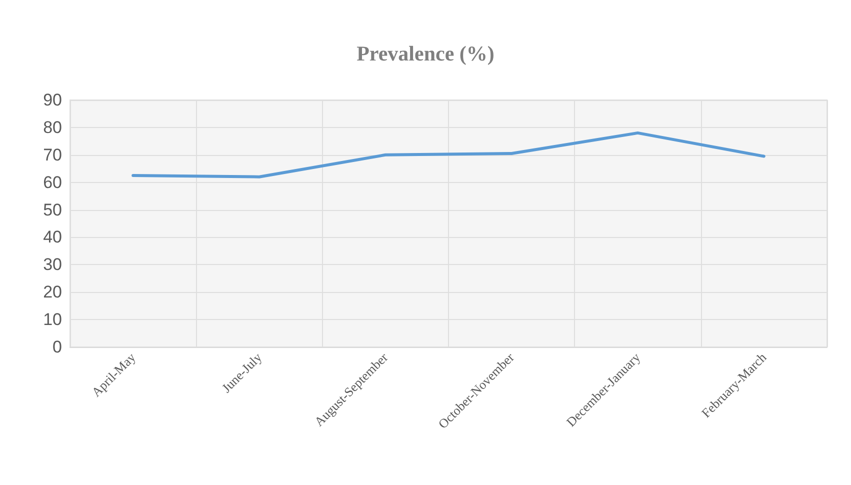 The height and width of the screenshot is (485, 851). What do you see at coordinates (52, 320) in the screenshot?
I see `y-tick-label: 10` at bounding box center [52, 320].